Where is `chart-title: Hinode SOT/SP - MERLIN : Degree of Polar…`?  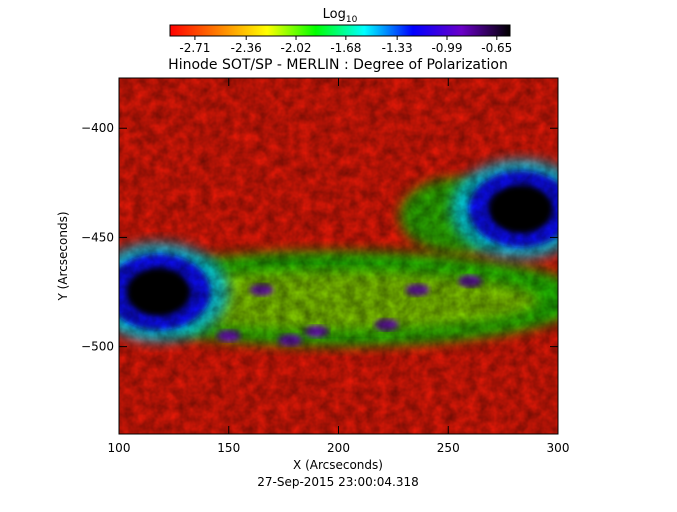
chart-title: Hinode SOT/SP - MERLIN : Degree of Polar… is located at coordinates (338, 65).